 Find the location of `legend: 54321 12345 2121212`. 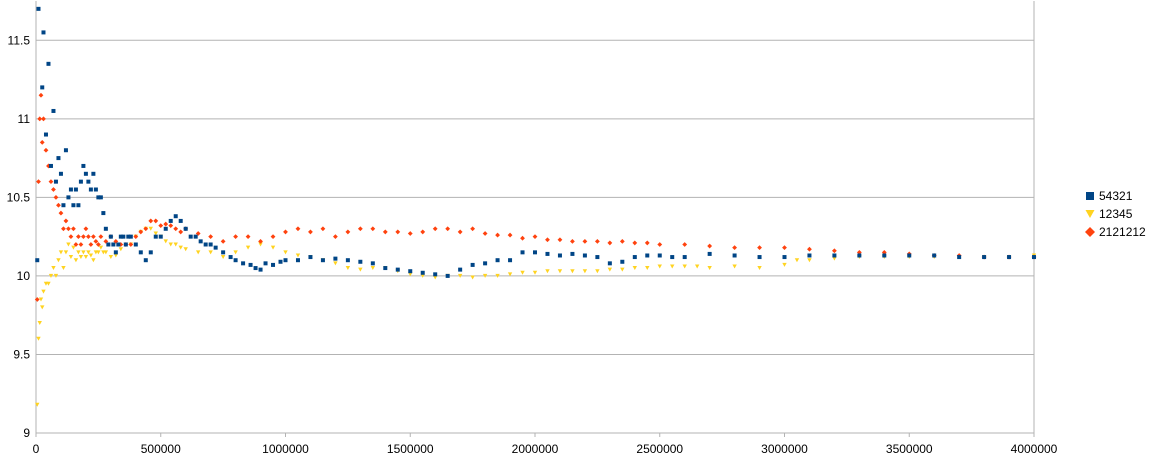

legend: 54321 12345 2121212 is located at coordinates (1115, 214).